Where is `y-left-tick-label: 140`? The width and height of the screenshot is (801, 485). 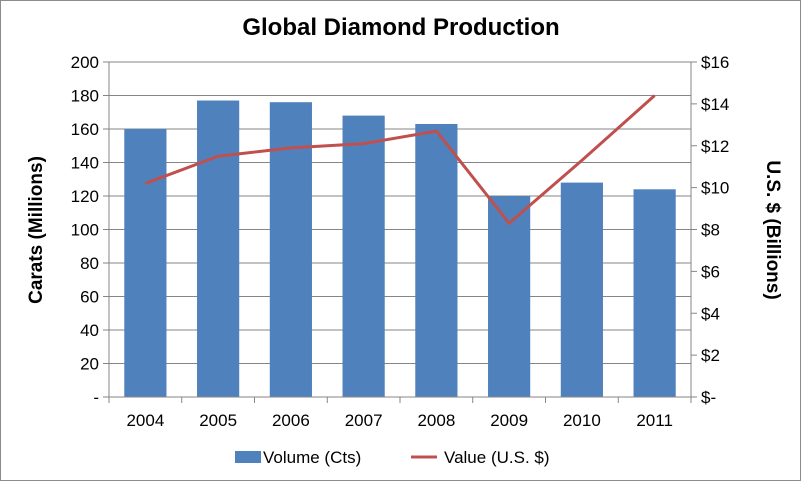 y-left-tick-label: 140 is located at coordinates (85, 163).